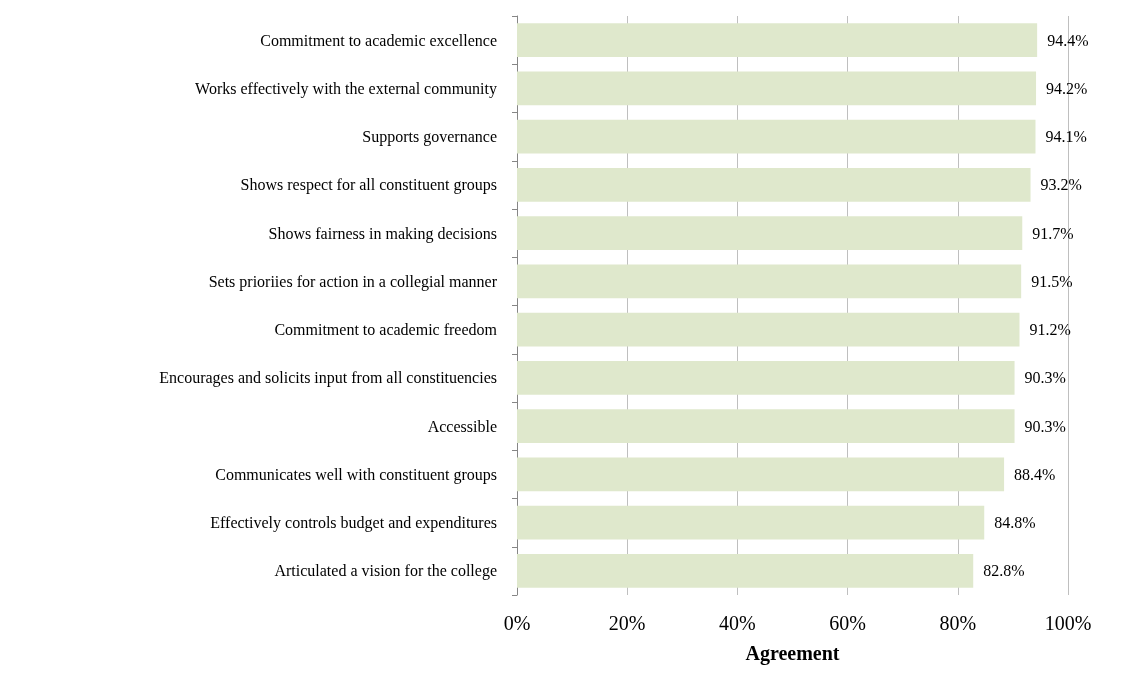  I want to click on y-tick-label: Shows respect for all constituent groups, so click(368, 185).